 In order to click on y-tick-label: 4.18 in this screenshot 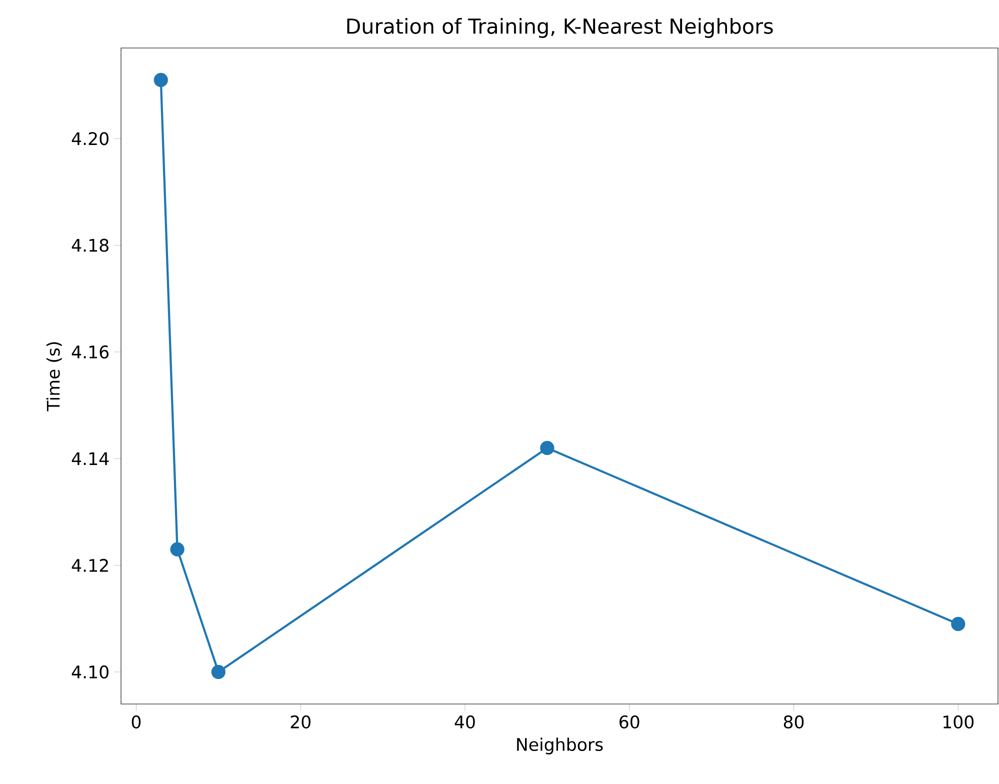, I will do `click(90, 245)`.